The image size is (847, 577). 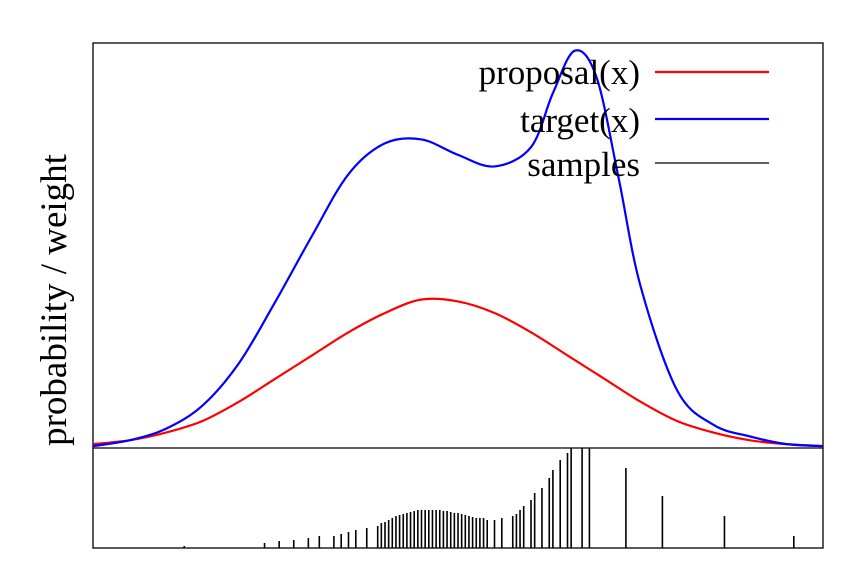 I want to click on legend-label-target: target(x), so click(x=580, y=120).